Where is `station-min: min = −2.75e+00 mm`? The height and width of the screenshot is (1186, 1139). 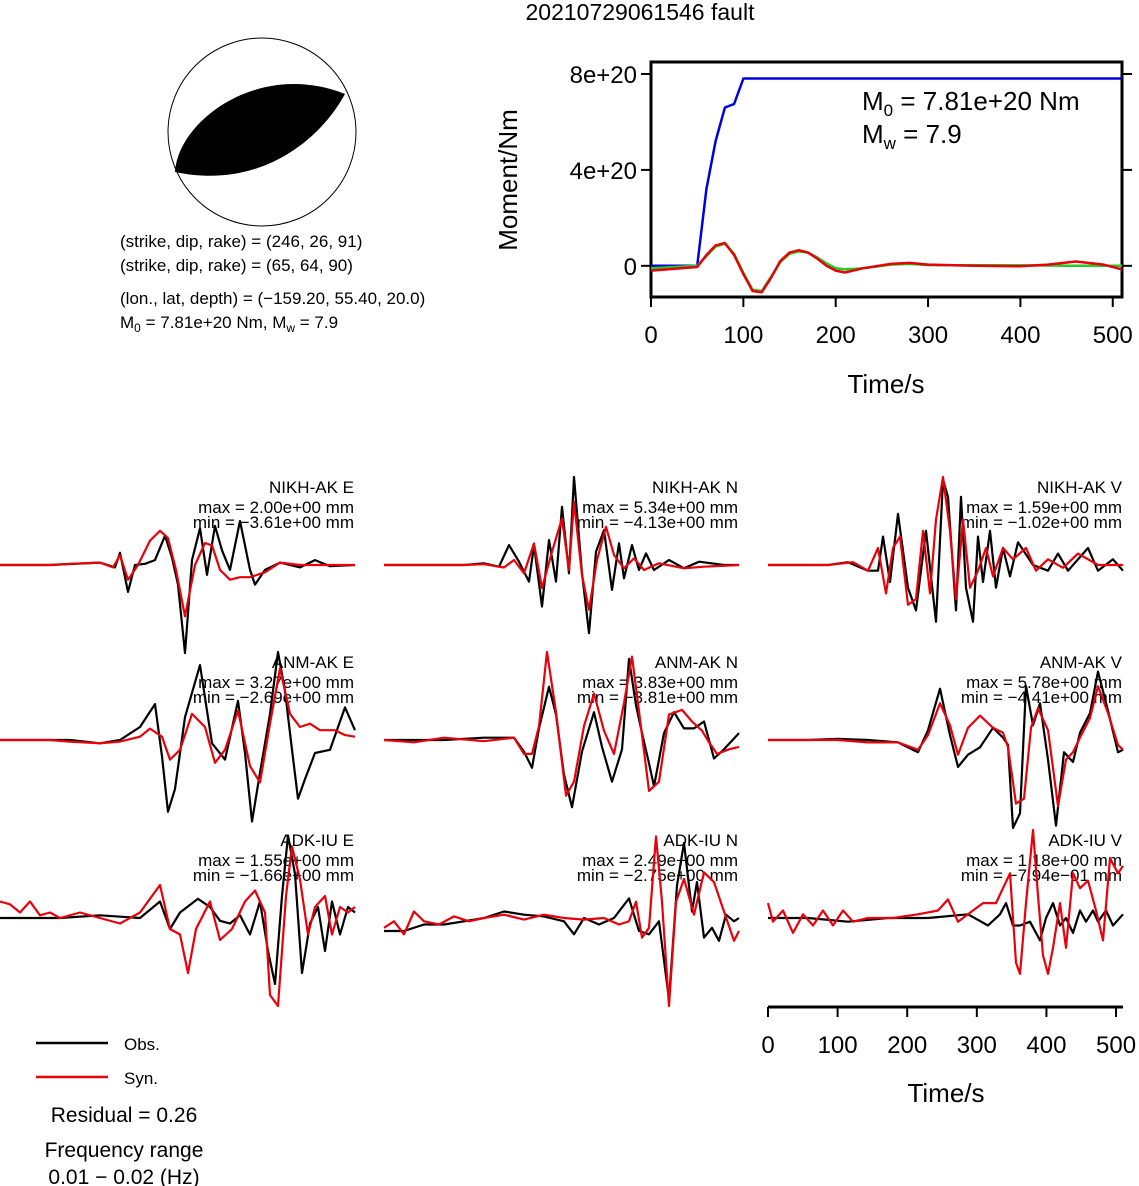
station-min: min = −2.75e+00 mm is located at coordinates (657, 875).